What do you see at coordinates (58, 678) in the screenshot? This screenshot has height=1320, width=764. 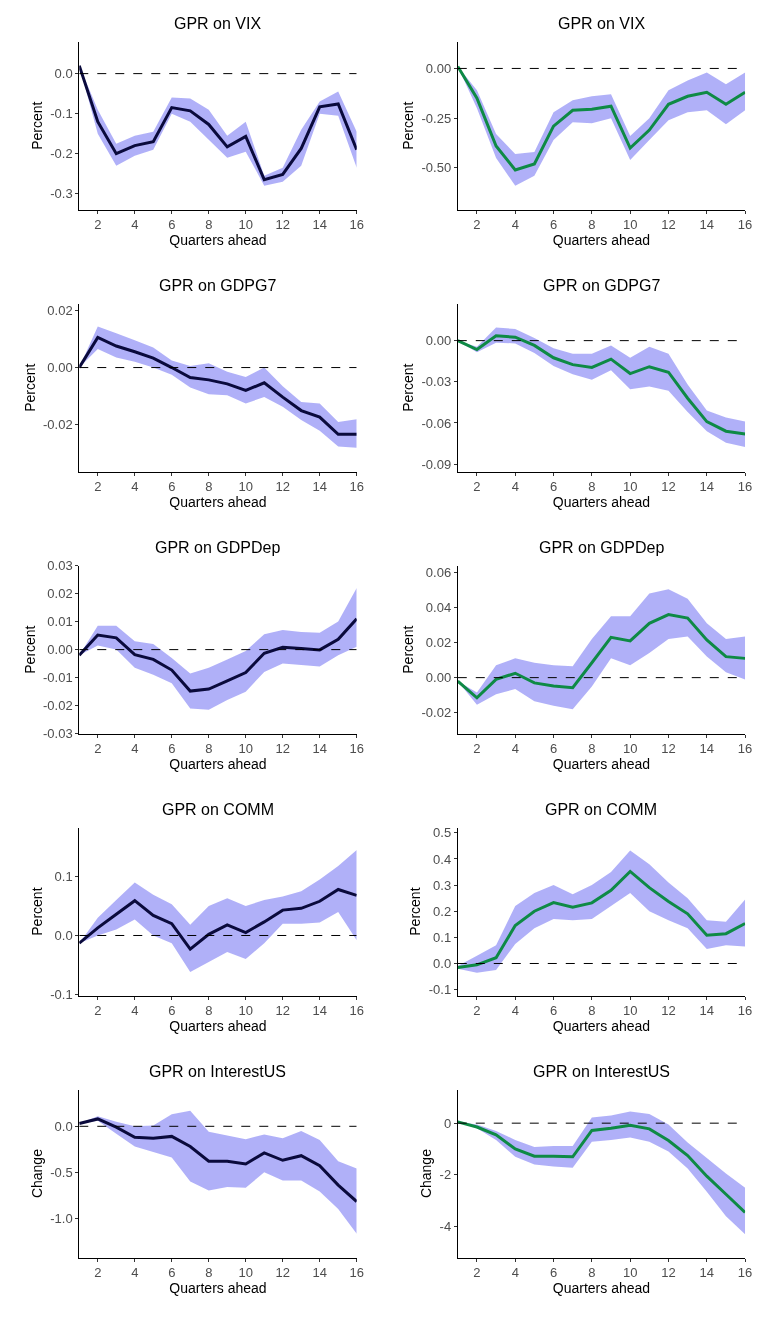 I see `y-tick-label: -0.01` at bounding box center [58, 678].